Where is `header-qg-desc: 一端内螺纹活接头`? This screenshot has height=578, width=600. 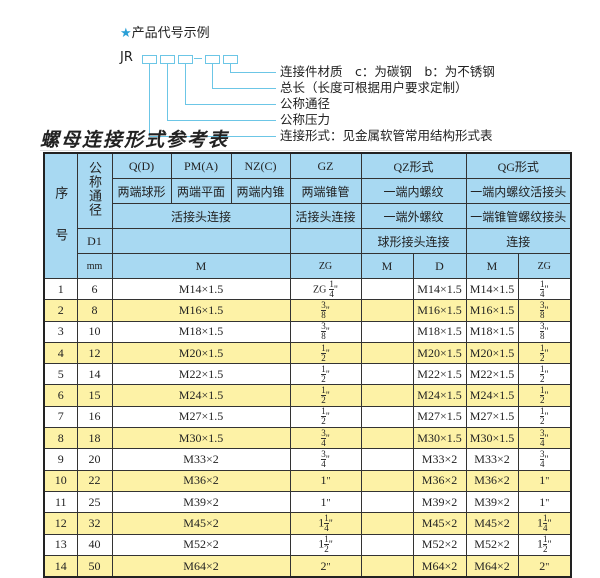 header-qg-desc: 一端内螺纹活接头 is located at coordinates (518, 191).